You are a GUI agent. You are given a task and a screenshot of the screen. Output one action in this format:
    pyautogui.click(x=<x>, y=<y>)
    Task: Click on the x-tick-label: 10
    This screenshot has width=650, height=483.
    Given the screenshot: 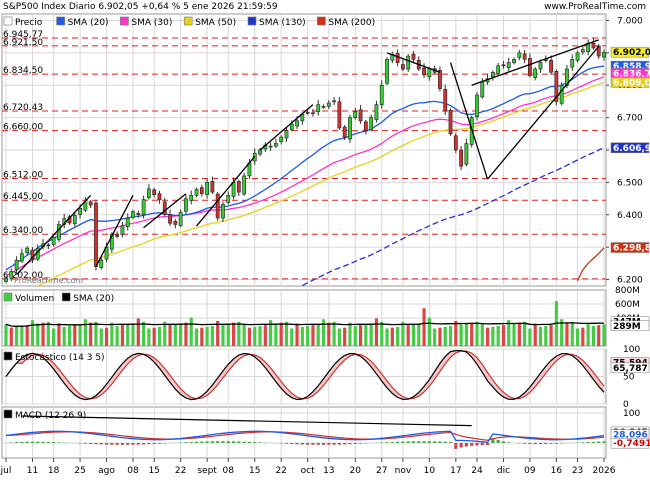 What is the action you would take?
    pyautogui.click(x=430, y=471)
    